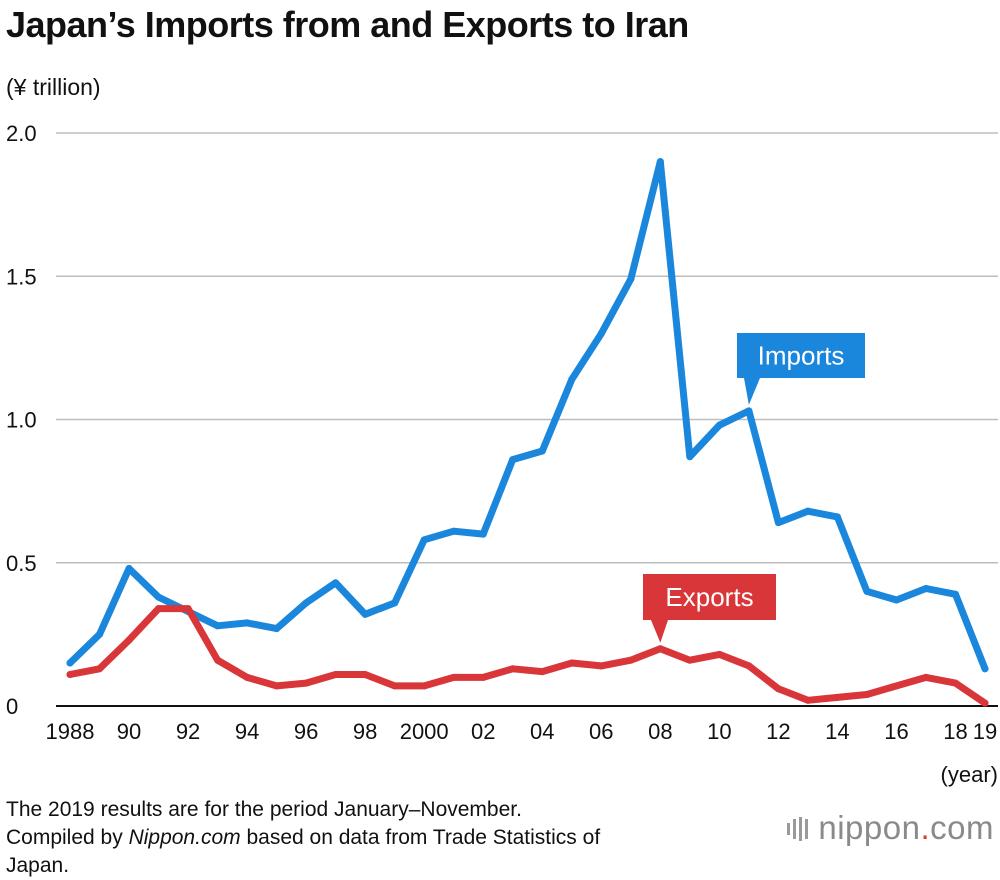  I want to click on y-tick-label: 1.0, so click(21, 420).